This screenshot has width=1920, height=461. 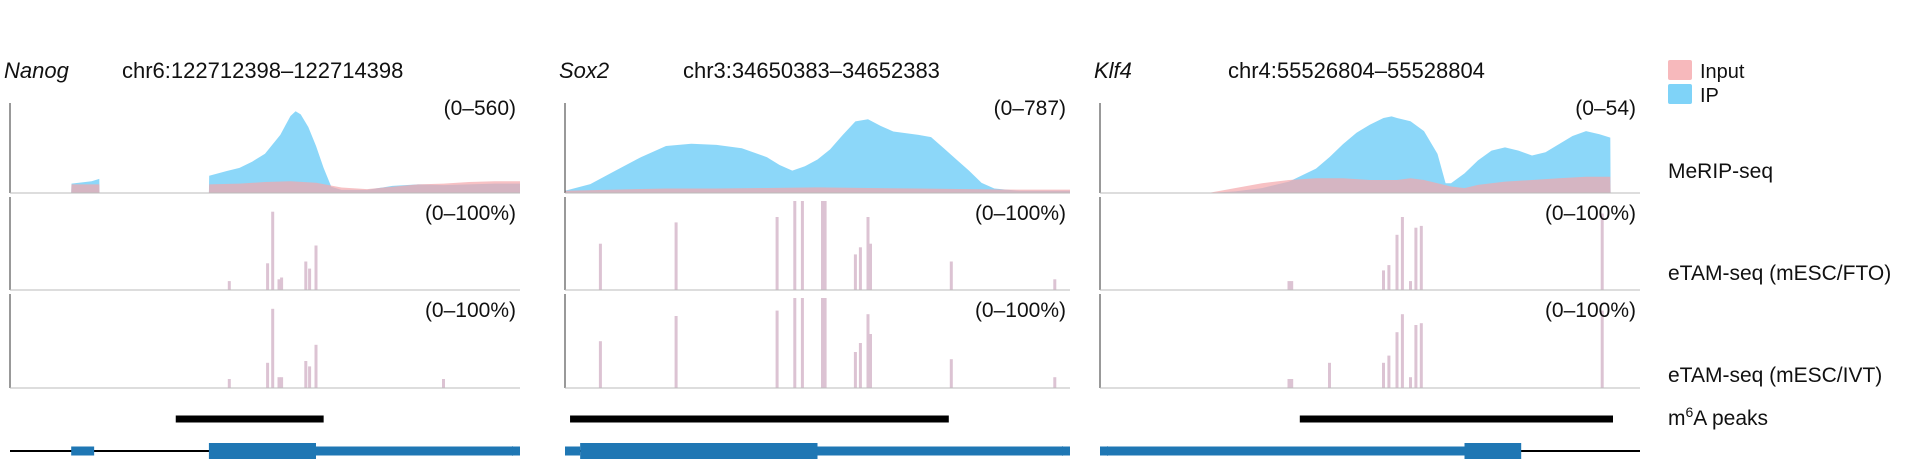 I want to click on gene-name: Nanog, so click(x=37, y=70).